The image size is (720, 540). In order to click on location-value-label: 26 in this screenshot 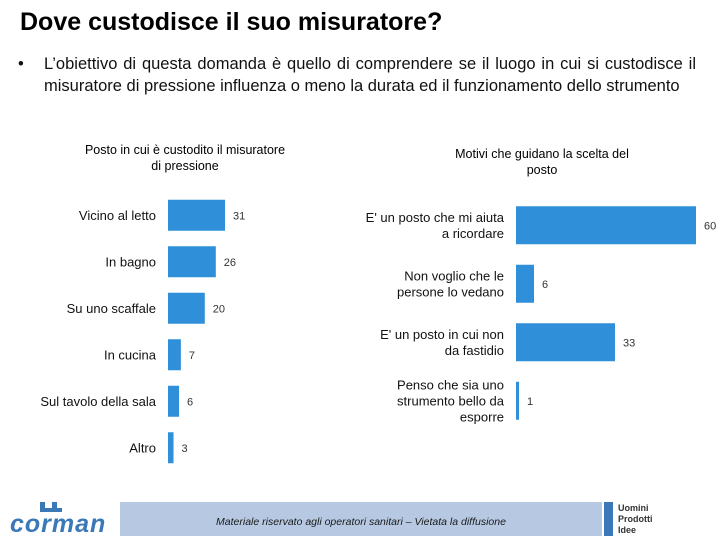, I will do `click(230, 263)`.